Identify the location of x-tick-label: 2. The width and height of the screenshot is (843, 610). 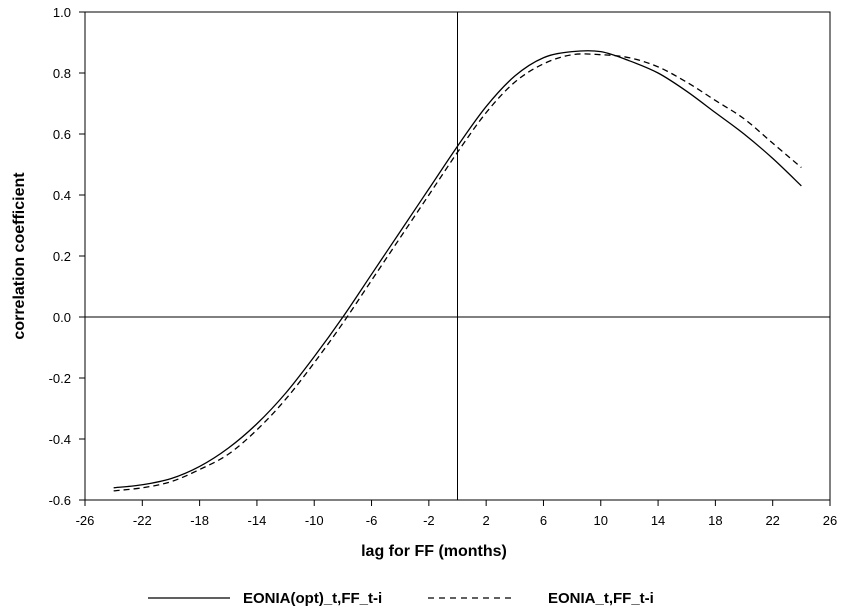
(486, 520).